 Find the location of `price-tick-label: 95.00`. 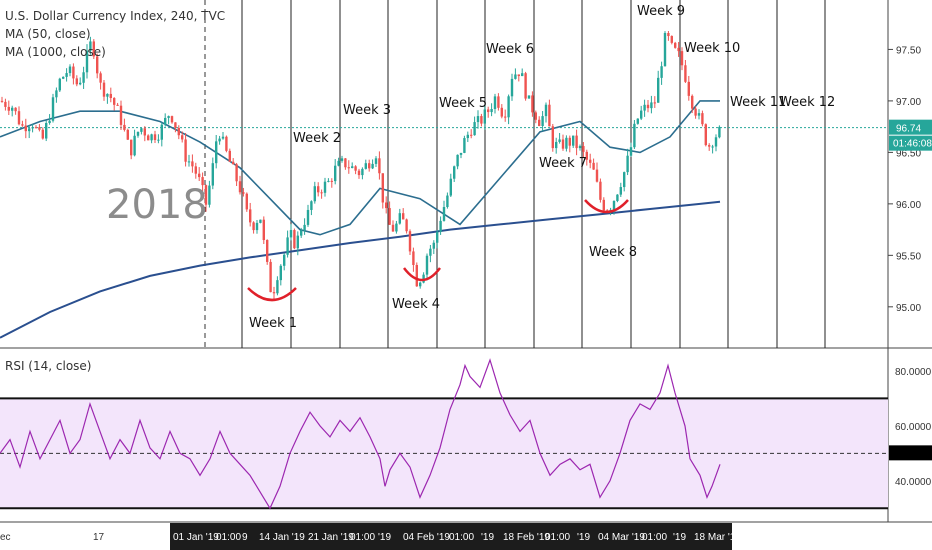

price-tick-label: 95.00 is located at coordinates (908, 308).